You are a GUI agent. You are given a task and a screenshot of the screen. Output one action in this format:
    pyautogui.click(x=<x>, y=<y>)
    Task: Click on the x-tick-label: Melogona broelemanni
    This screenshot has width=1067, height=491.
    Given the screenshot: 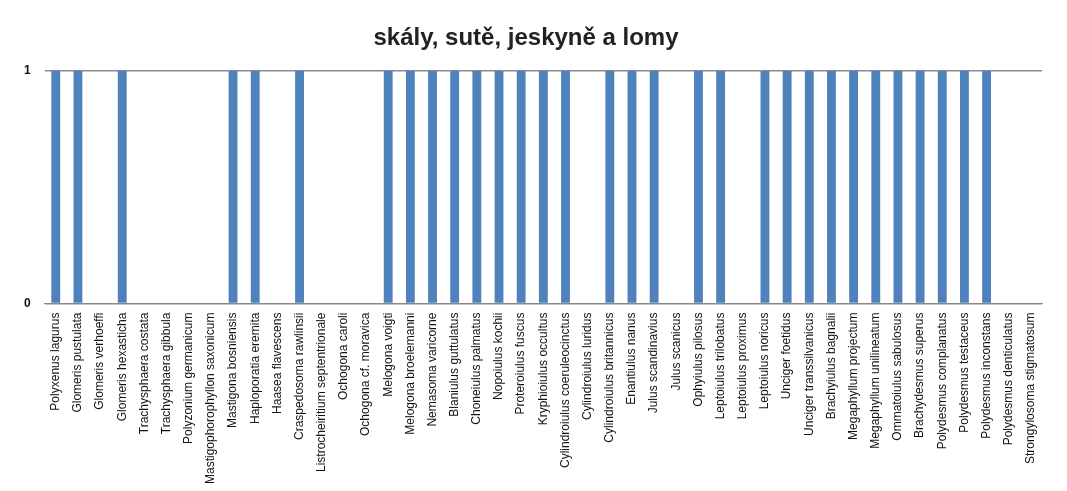 What is the action you would take?
    pyautogui.click(x=409, y=373)
    